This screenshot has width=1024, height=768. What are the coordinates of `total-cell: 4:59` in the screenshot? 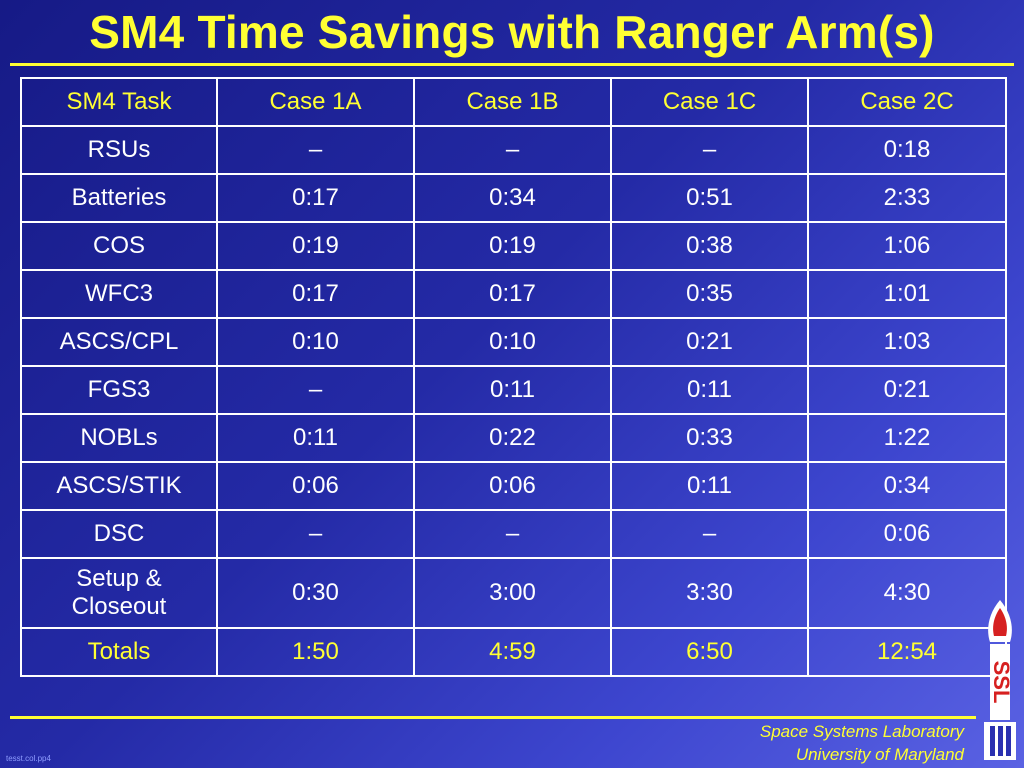 It's located at (512, 652).